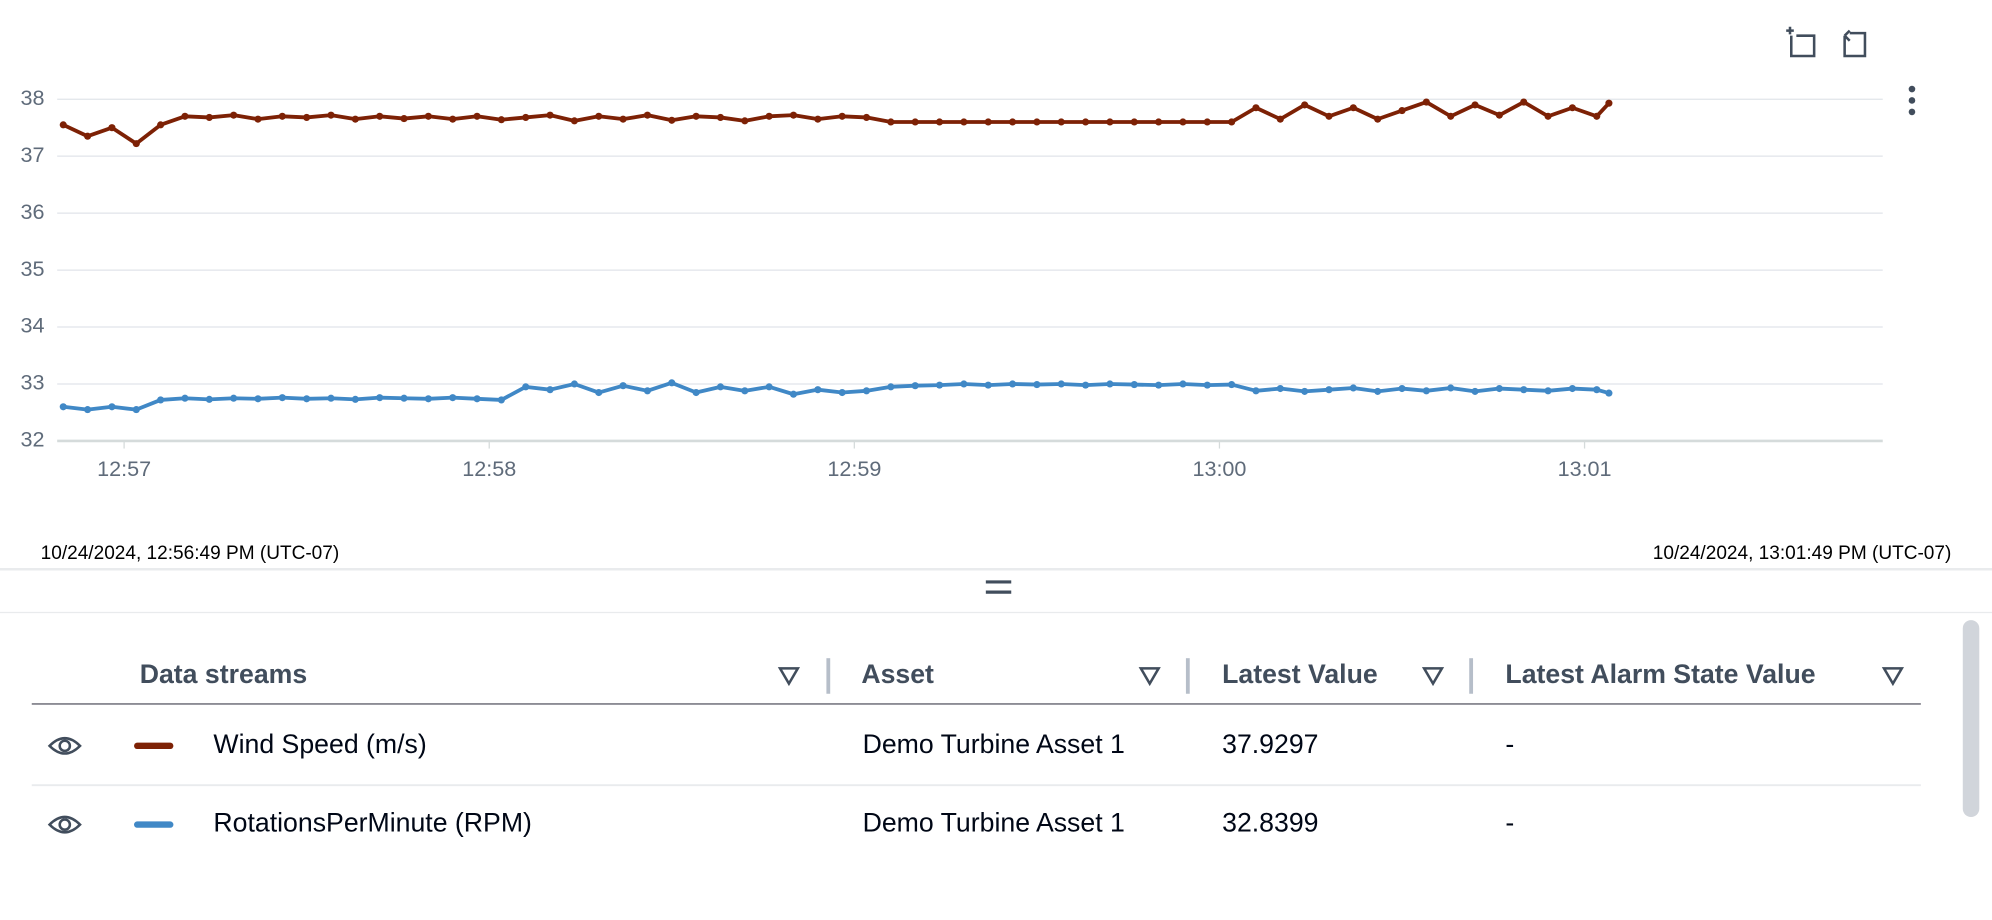 This screenshot has height=920, width=1992. I want to click on y-tick-label: 35, so click(32, 268).